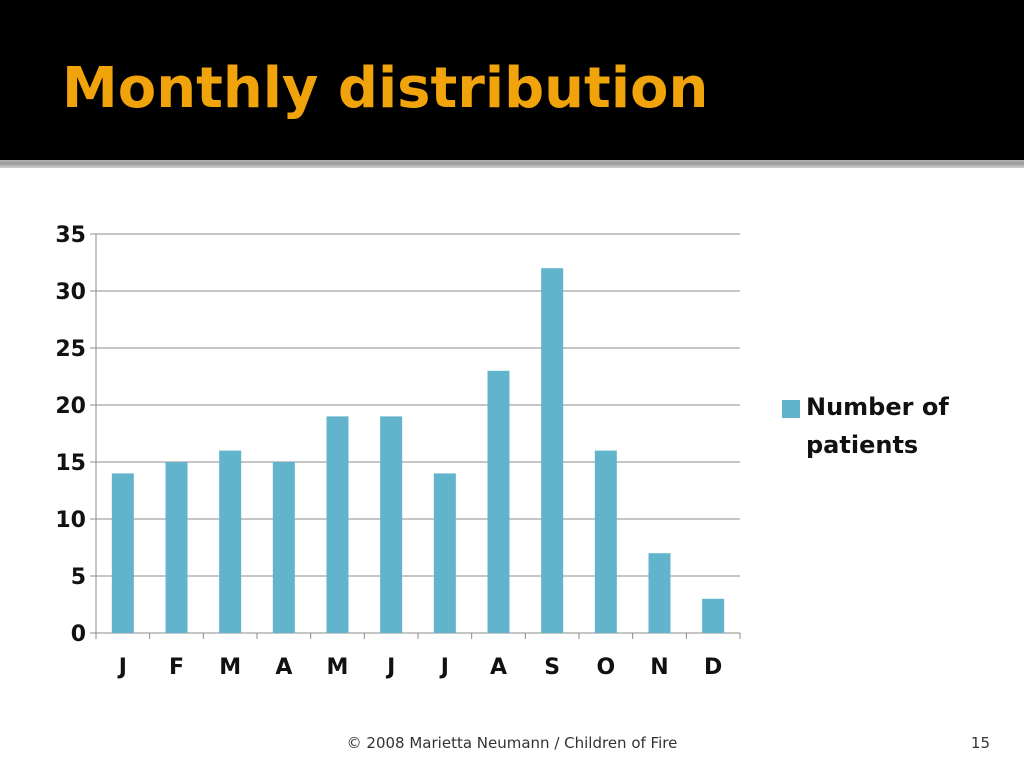 The image size is (1024, 768). What do you see at coordinates (791, 409) in the screenshot?
I see `legend-swatch` at bounding box center [791, 409].